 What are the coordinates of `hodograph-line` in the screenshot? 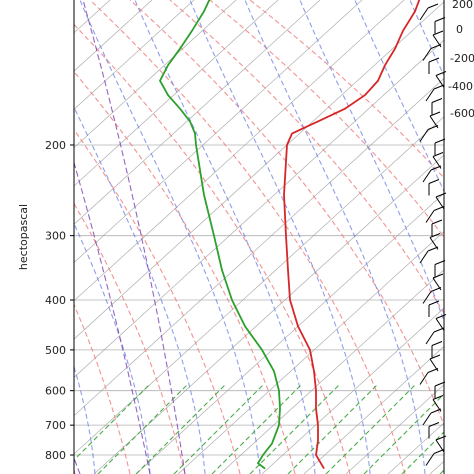 It's located at (77, 465).